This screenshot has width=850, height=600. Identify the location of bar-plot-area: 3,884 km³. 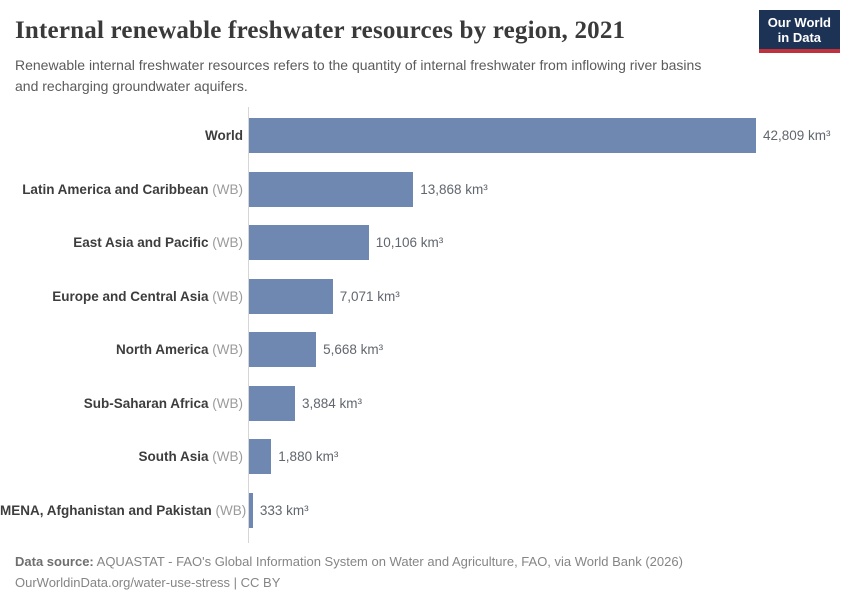
(549, 404).